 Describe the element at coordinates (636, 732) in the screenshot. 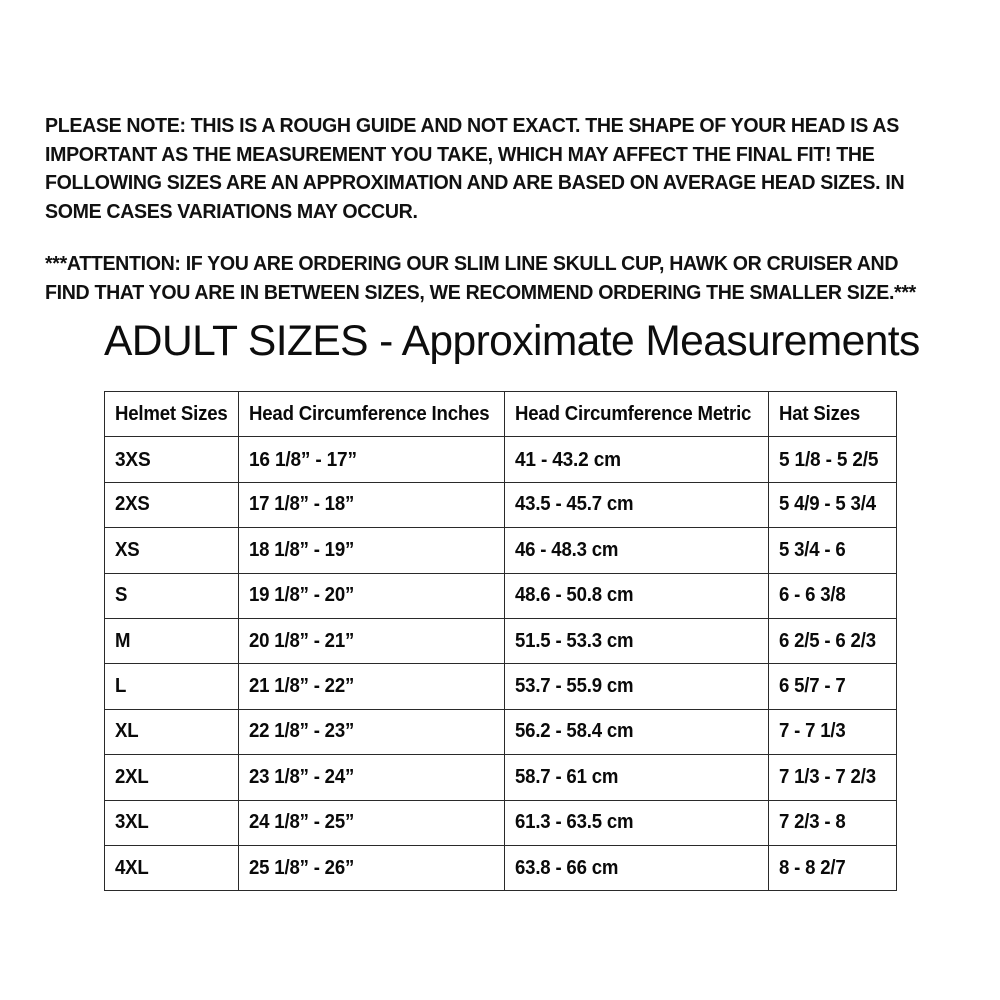

I see `cell-head-circumference-metric: 56.2 - 58.4 cm` at that location.